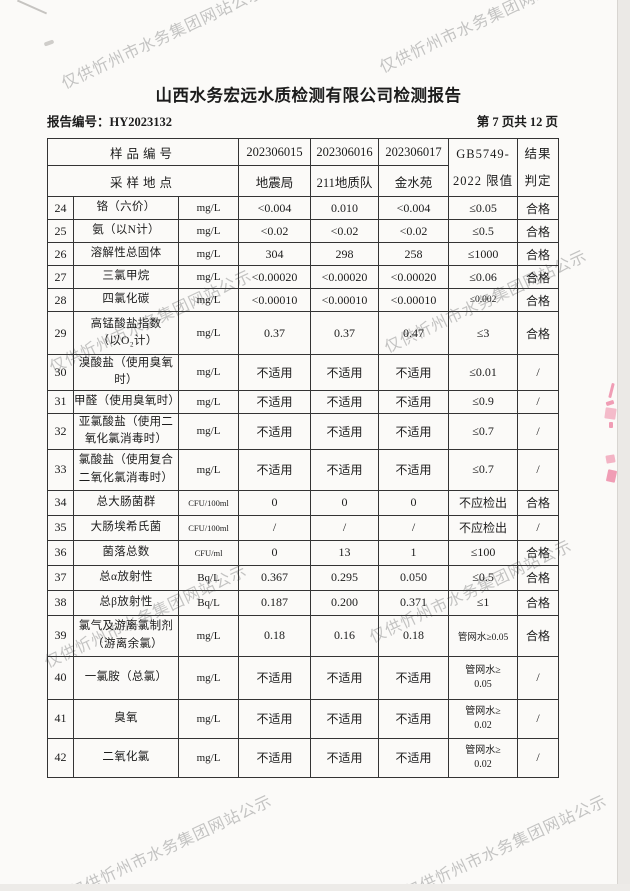  What do you see at coordinates (275, 152) in the screenshot?
I see `sample-id-1: 202306015` at bounding box center [275, 152].